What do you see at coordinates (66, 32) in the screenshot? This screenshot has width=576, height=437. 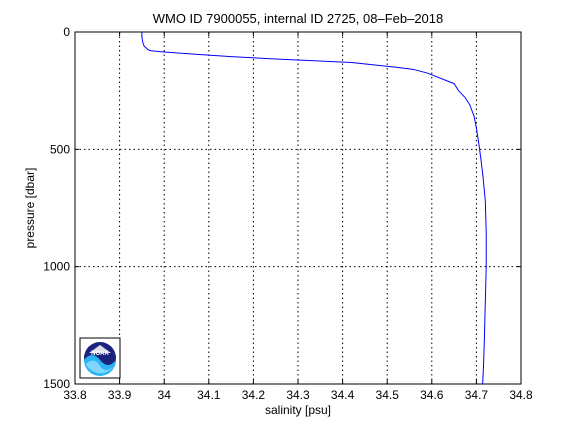 I see `y-tick-label: 0` at bounding box center [66, 32].